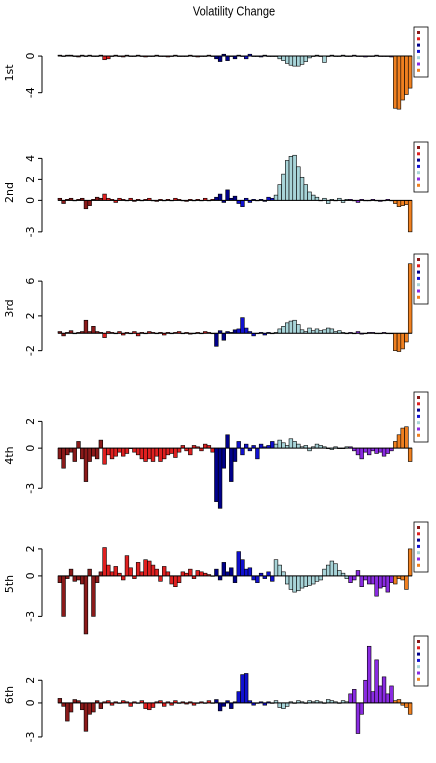 The height and width of the screenshot is (763, 436). What do you see at coordinates (9, 308) in the screenshot?
I see `y-axis-label: 3rd` at bounding box center [9, 308].